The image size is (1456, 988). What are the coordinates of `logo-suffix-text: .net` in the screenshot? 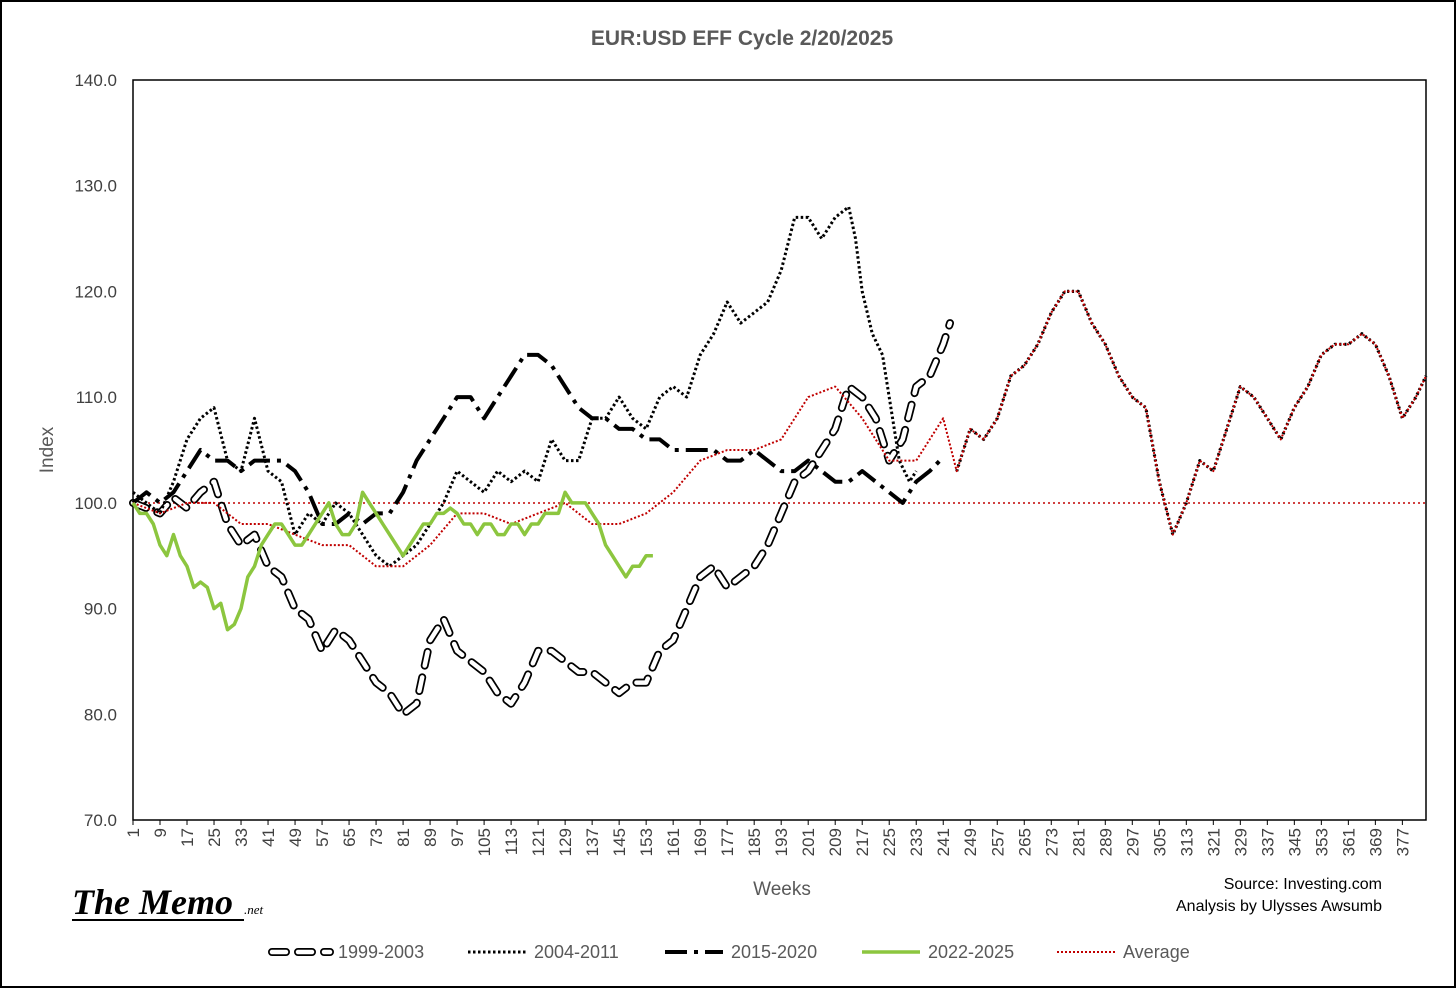 It's located at (254, 909).